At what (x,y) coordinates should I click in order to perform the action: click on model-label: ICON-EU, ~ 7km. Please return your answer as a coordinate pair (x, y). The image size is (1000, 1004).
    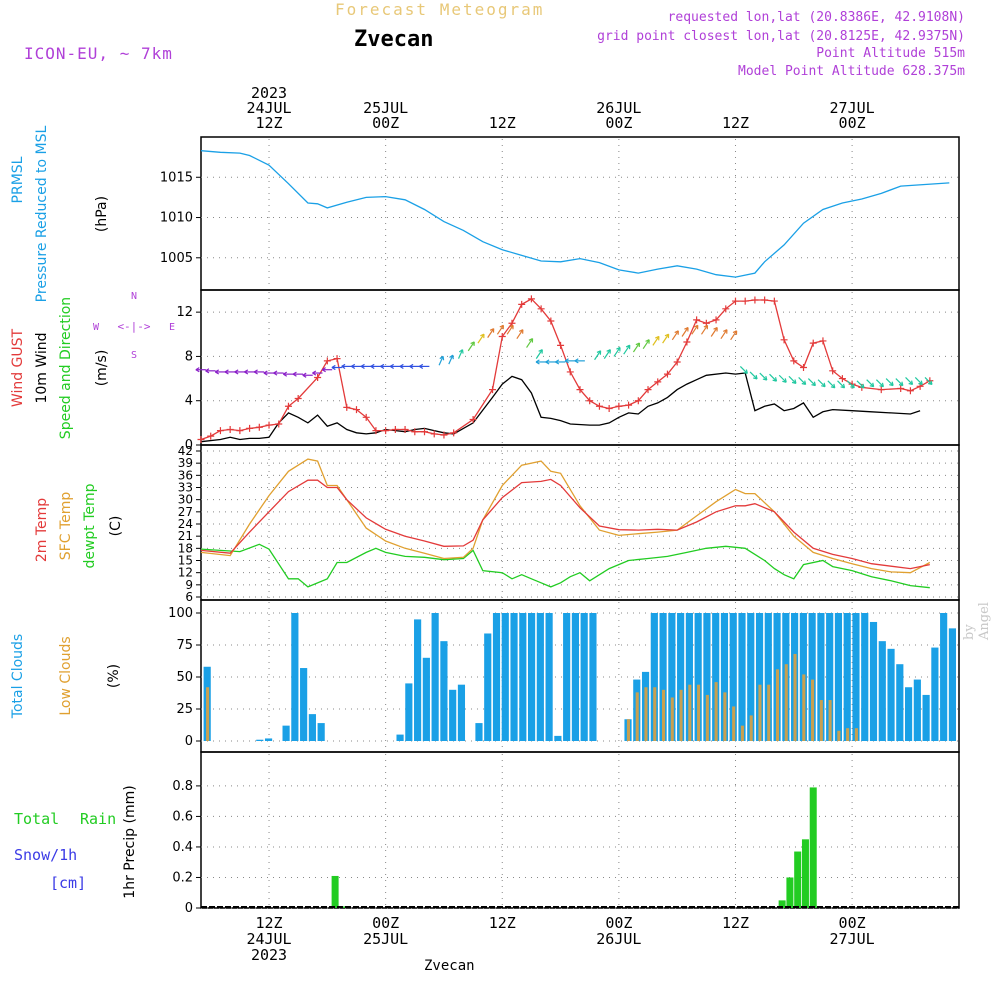
    Looking at the image, I should click on (98, 53).